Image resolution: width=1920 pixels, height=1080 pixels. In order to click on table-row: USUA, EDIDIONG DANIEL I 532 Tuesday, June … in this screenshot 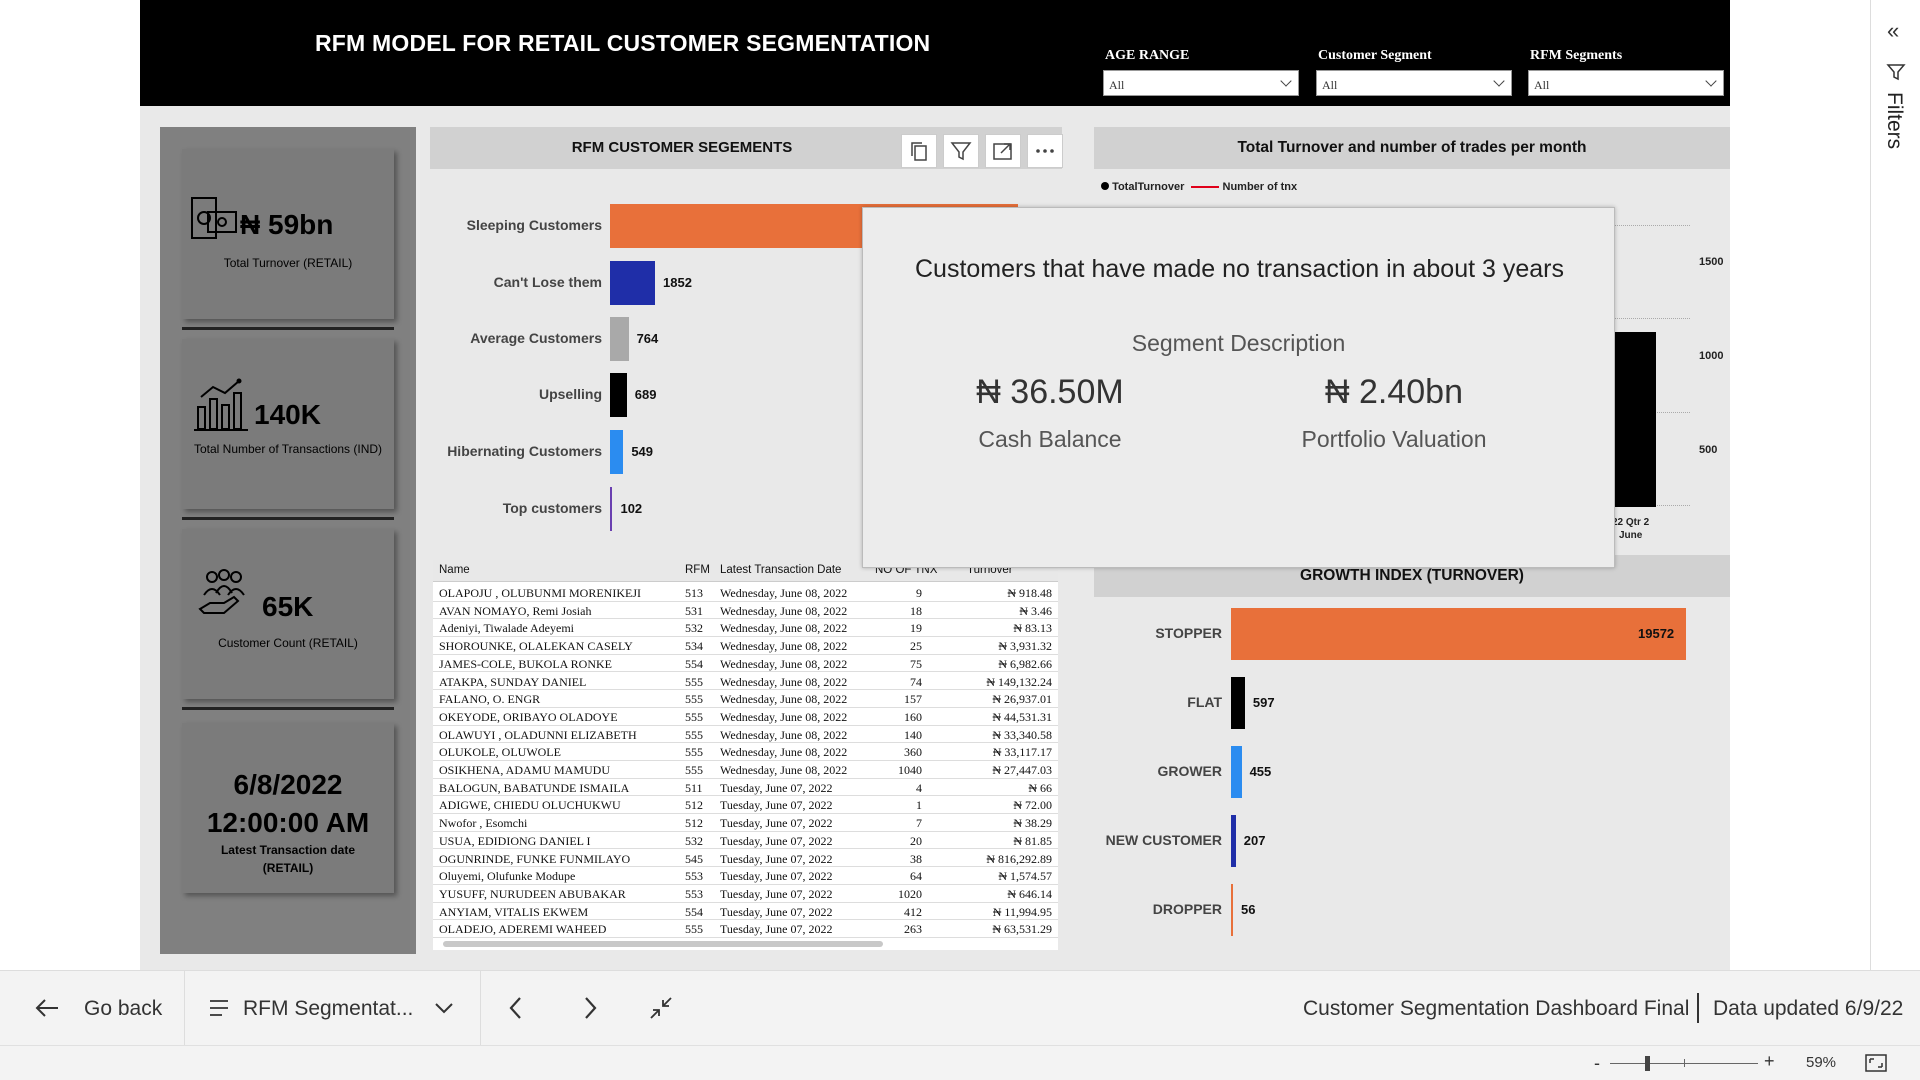, I will do `click(745, 841)`.